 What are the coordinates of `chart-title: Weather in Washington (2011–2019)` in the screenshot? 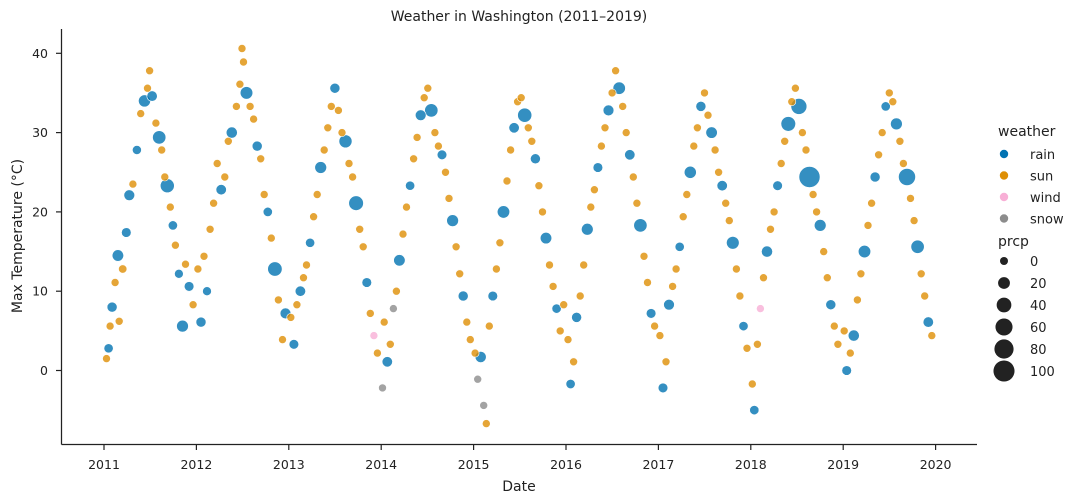 It's located at (519, 17).